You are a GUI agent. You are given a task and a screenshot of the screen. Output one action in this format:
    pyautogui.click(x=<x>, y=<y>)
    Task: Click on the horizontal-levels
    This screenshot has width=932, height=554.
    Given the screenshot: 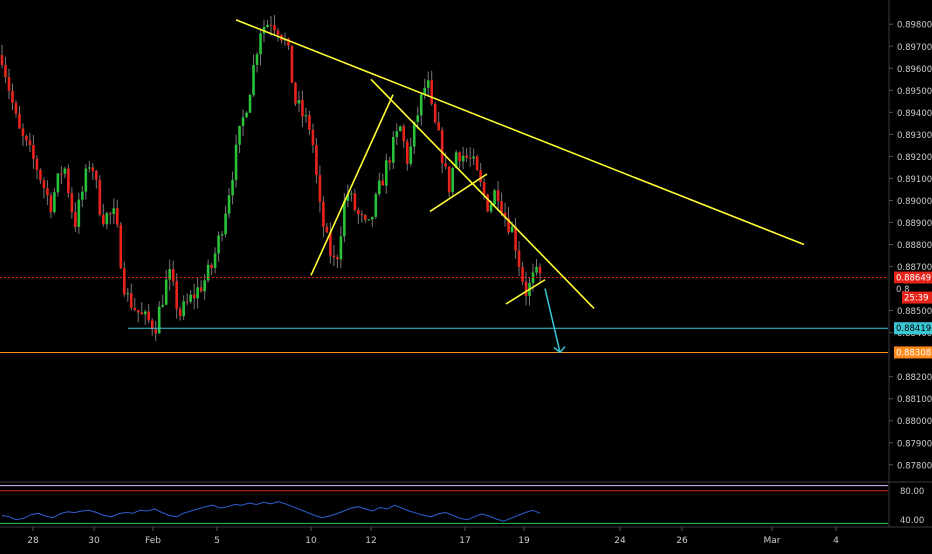 What is the action you would take?
    pyautogui.click(x=444, y=315)
    